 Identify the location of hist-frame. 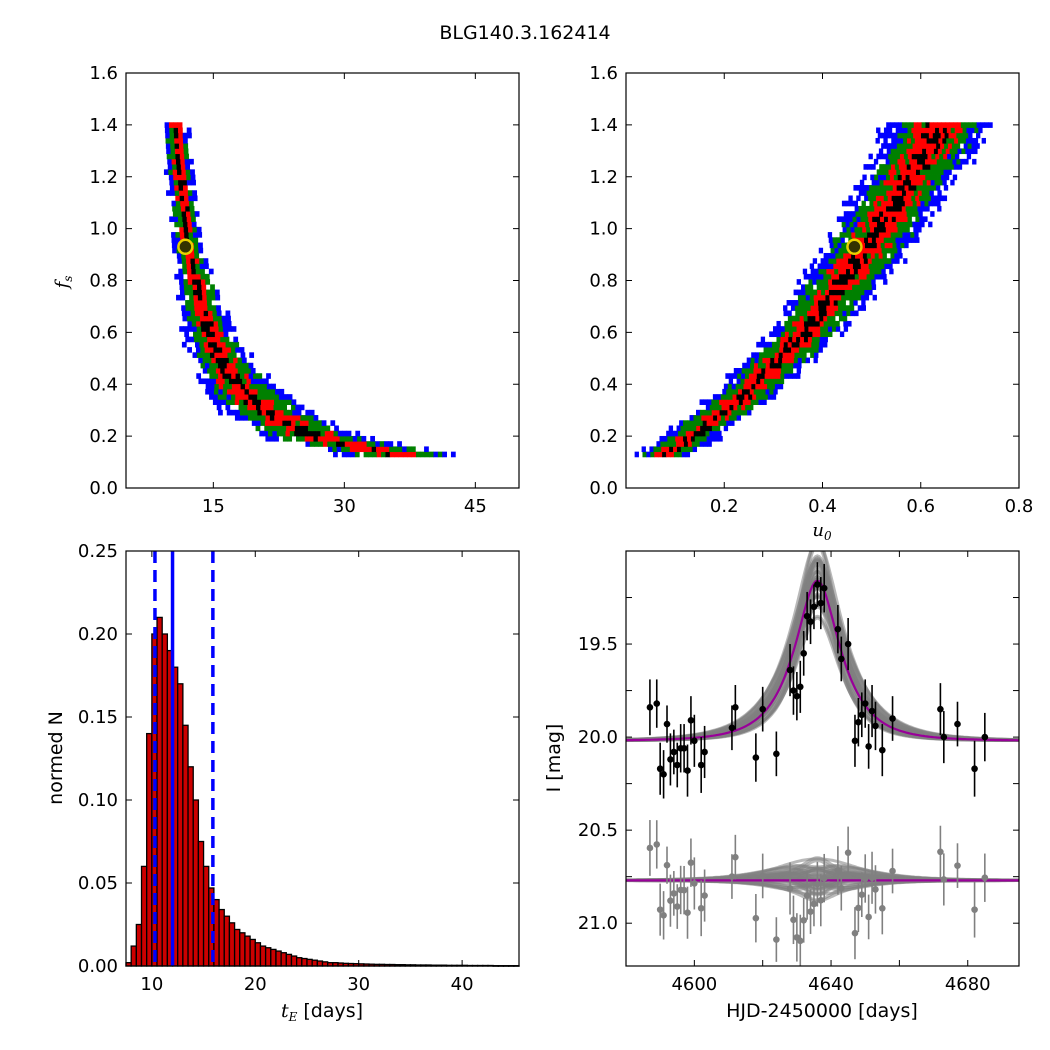
(322, 758).